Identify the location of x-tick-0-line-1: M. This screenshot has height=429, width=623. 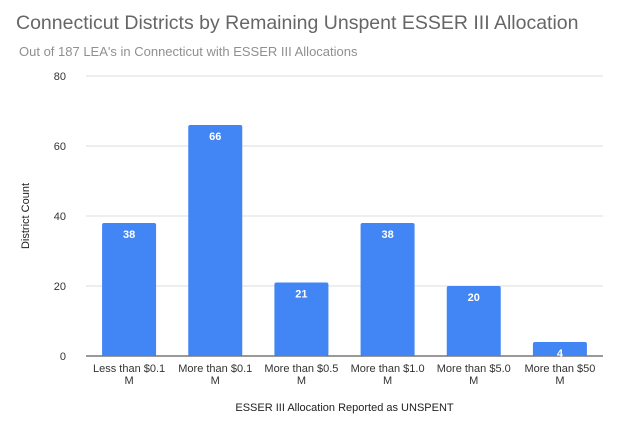
(128, 381).